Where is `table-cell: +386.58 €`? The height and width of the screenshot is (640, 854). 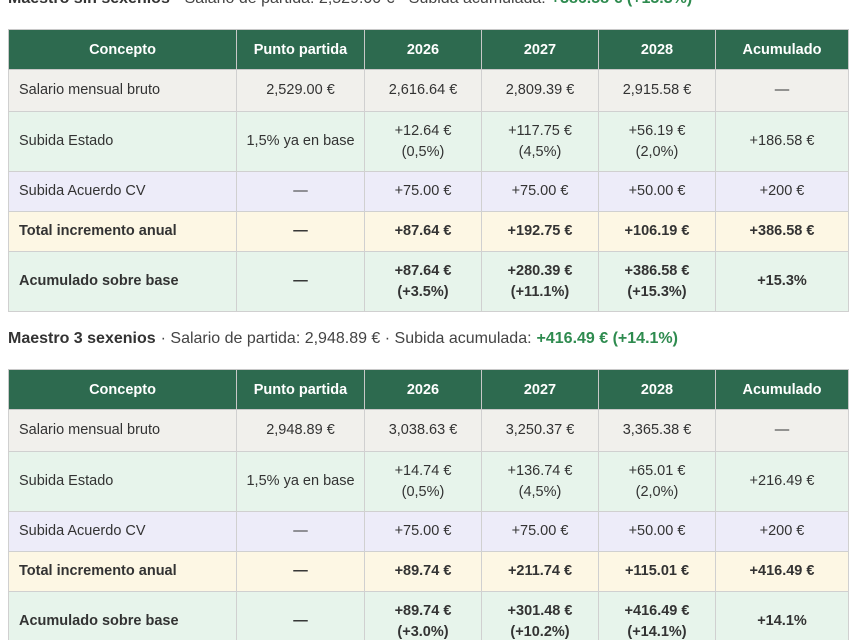
table-cell: +386.58 € is located at coordinates (782, 231).